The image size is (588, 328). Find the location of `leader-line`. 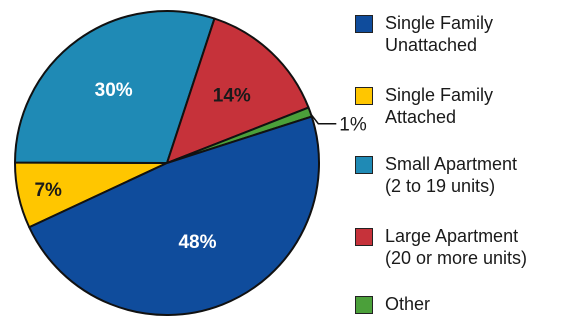

leader-line is located at coordinates (323, 119).